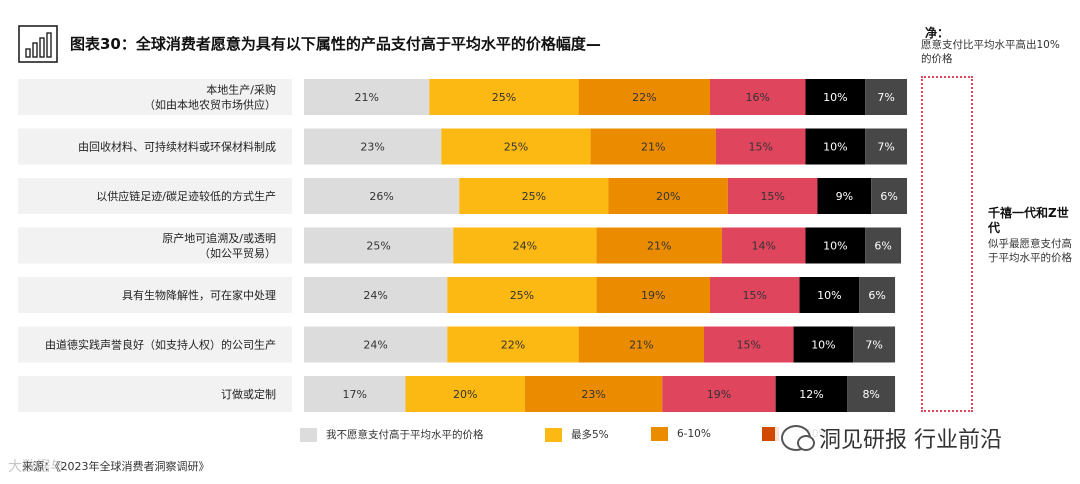 The width and height of the screenshot is (1080, 484). I want to click on watermark-right: 洞见研报 行业前沿, so click(891, 438).